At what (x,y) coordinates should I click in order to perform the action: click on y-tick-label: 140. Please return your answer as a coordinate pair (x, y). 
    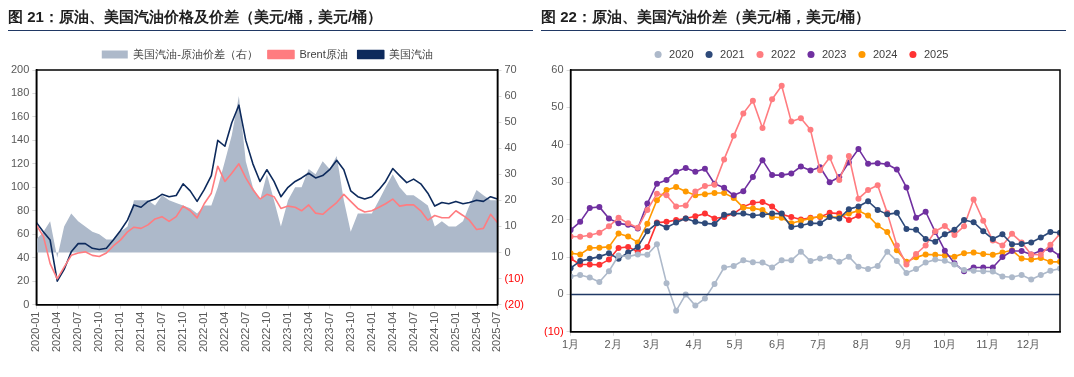
    Looking at the image, I should click on (20, 139).